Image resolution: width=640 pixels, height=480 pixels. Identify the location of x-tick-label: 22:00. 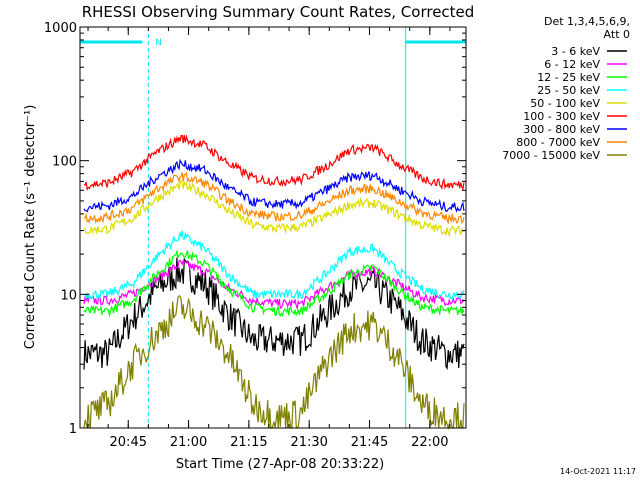
(429, 442).